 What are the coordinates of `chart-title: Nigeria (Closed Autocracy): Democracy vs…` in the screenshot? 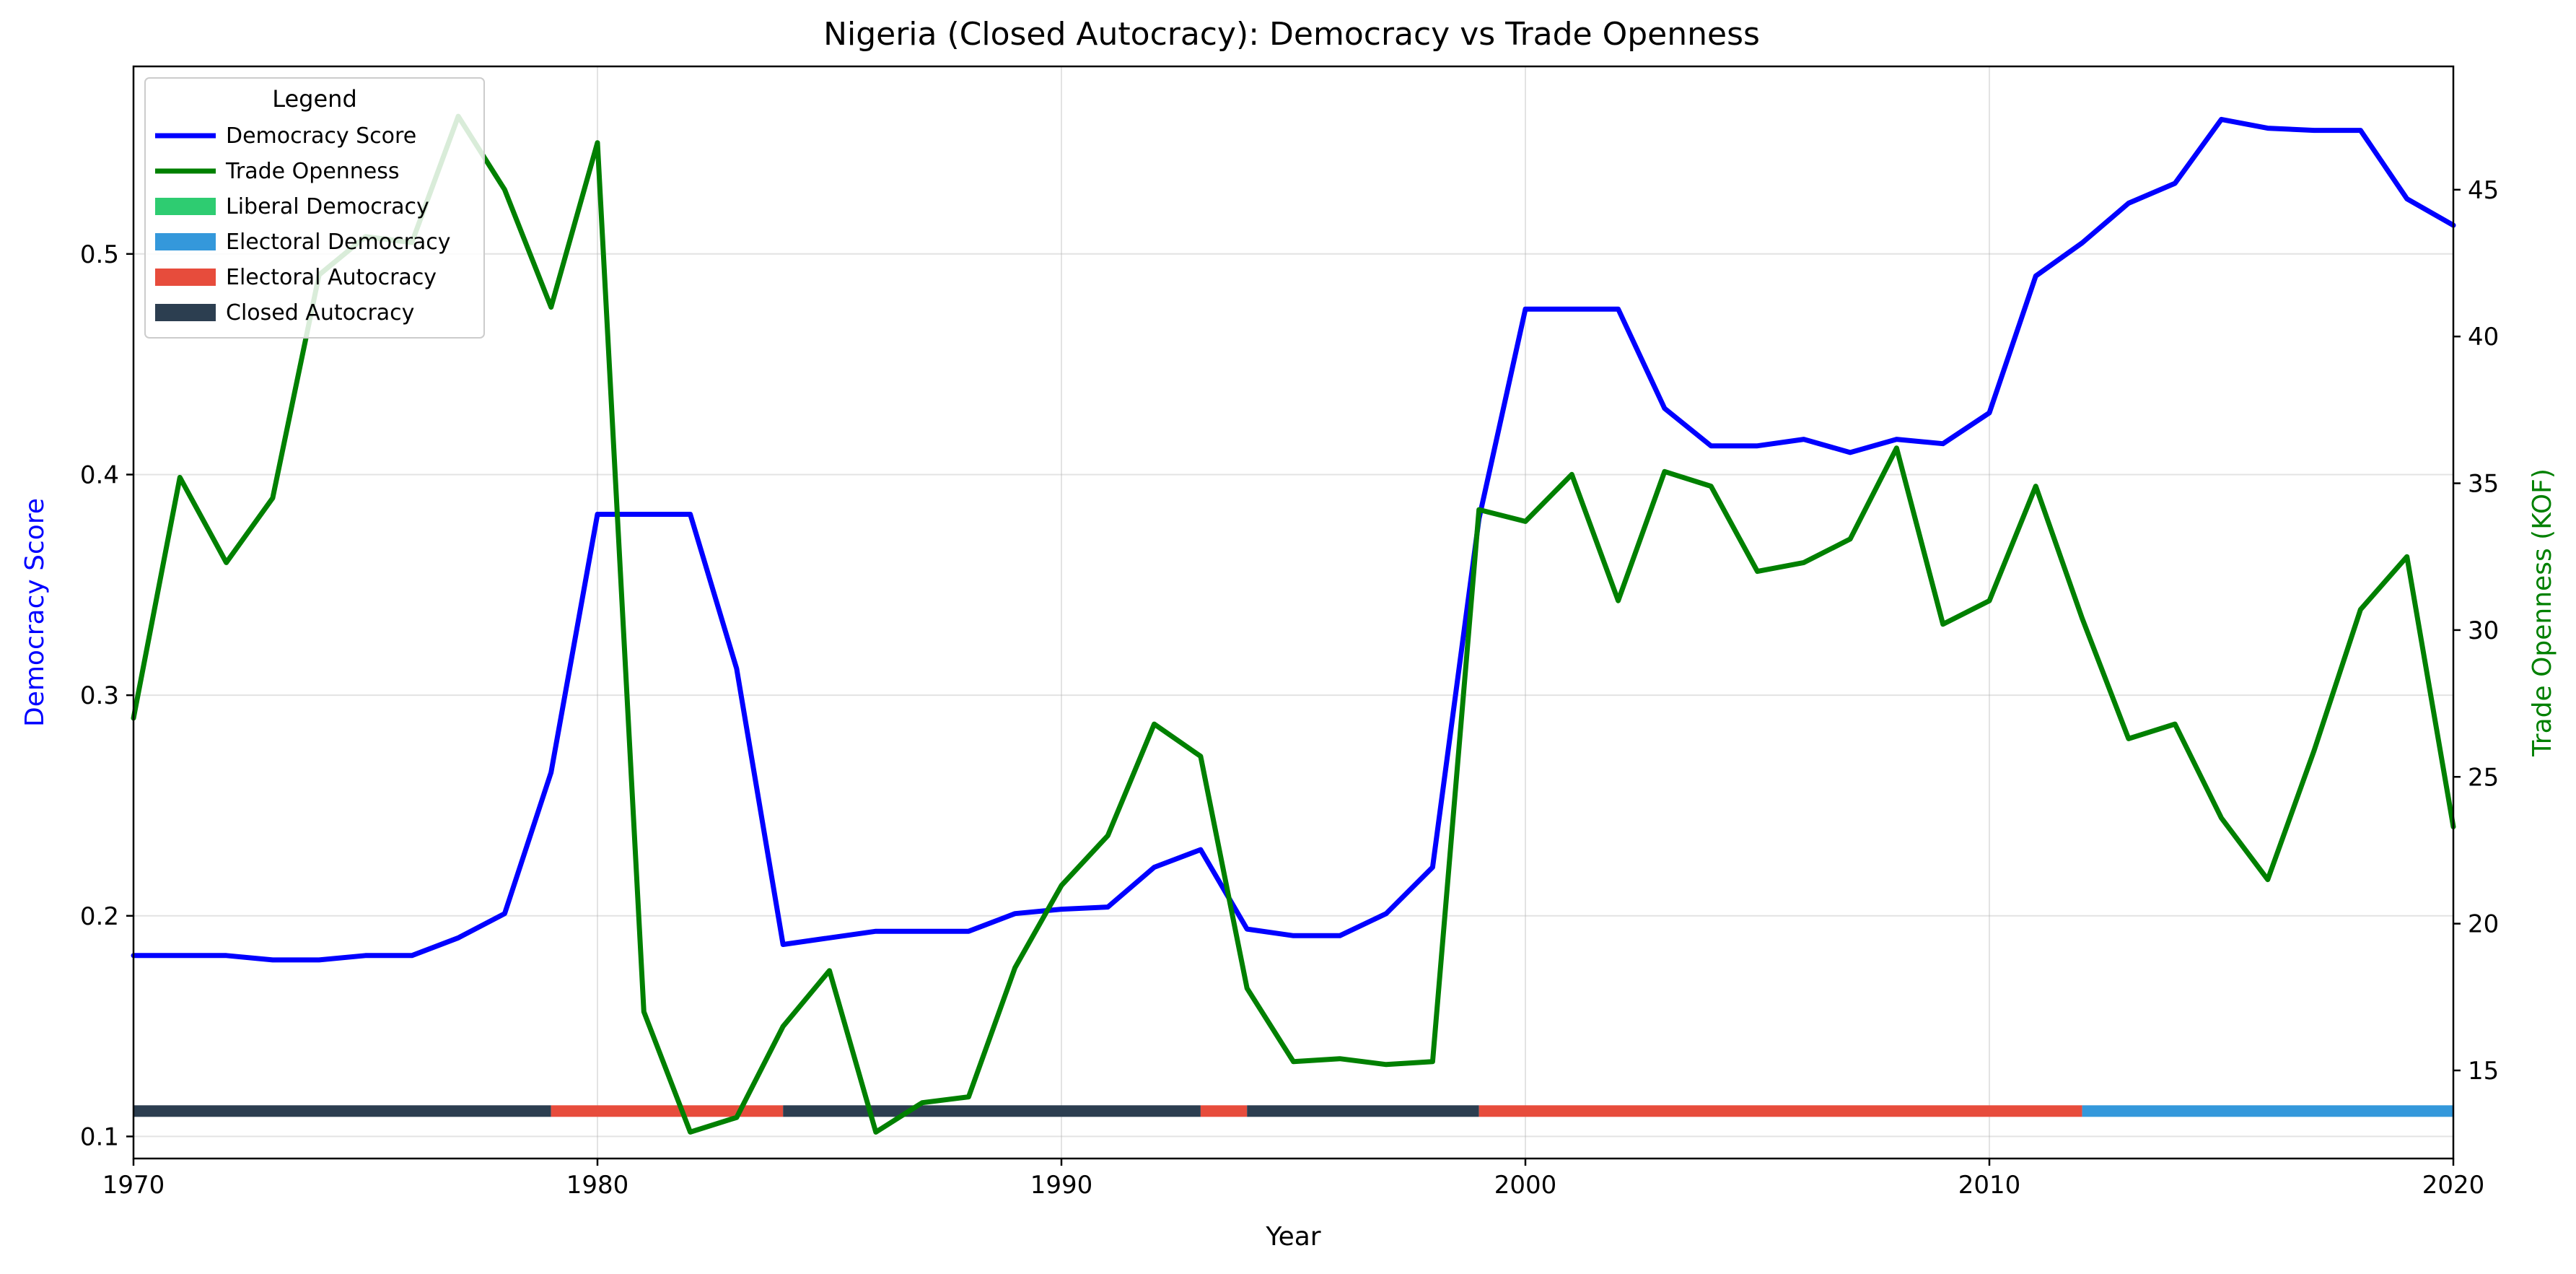 It's located at (1291, 34).